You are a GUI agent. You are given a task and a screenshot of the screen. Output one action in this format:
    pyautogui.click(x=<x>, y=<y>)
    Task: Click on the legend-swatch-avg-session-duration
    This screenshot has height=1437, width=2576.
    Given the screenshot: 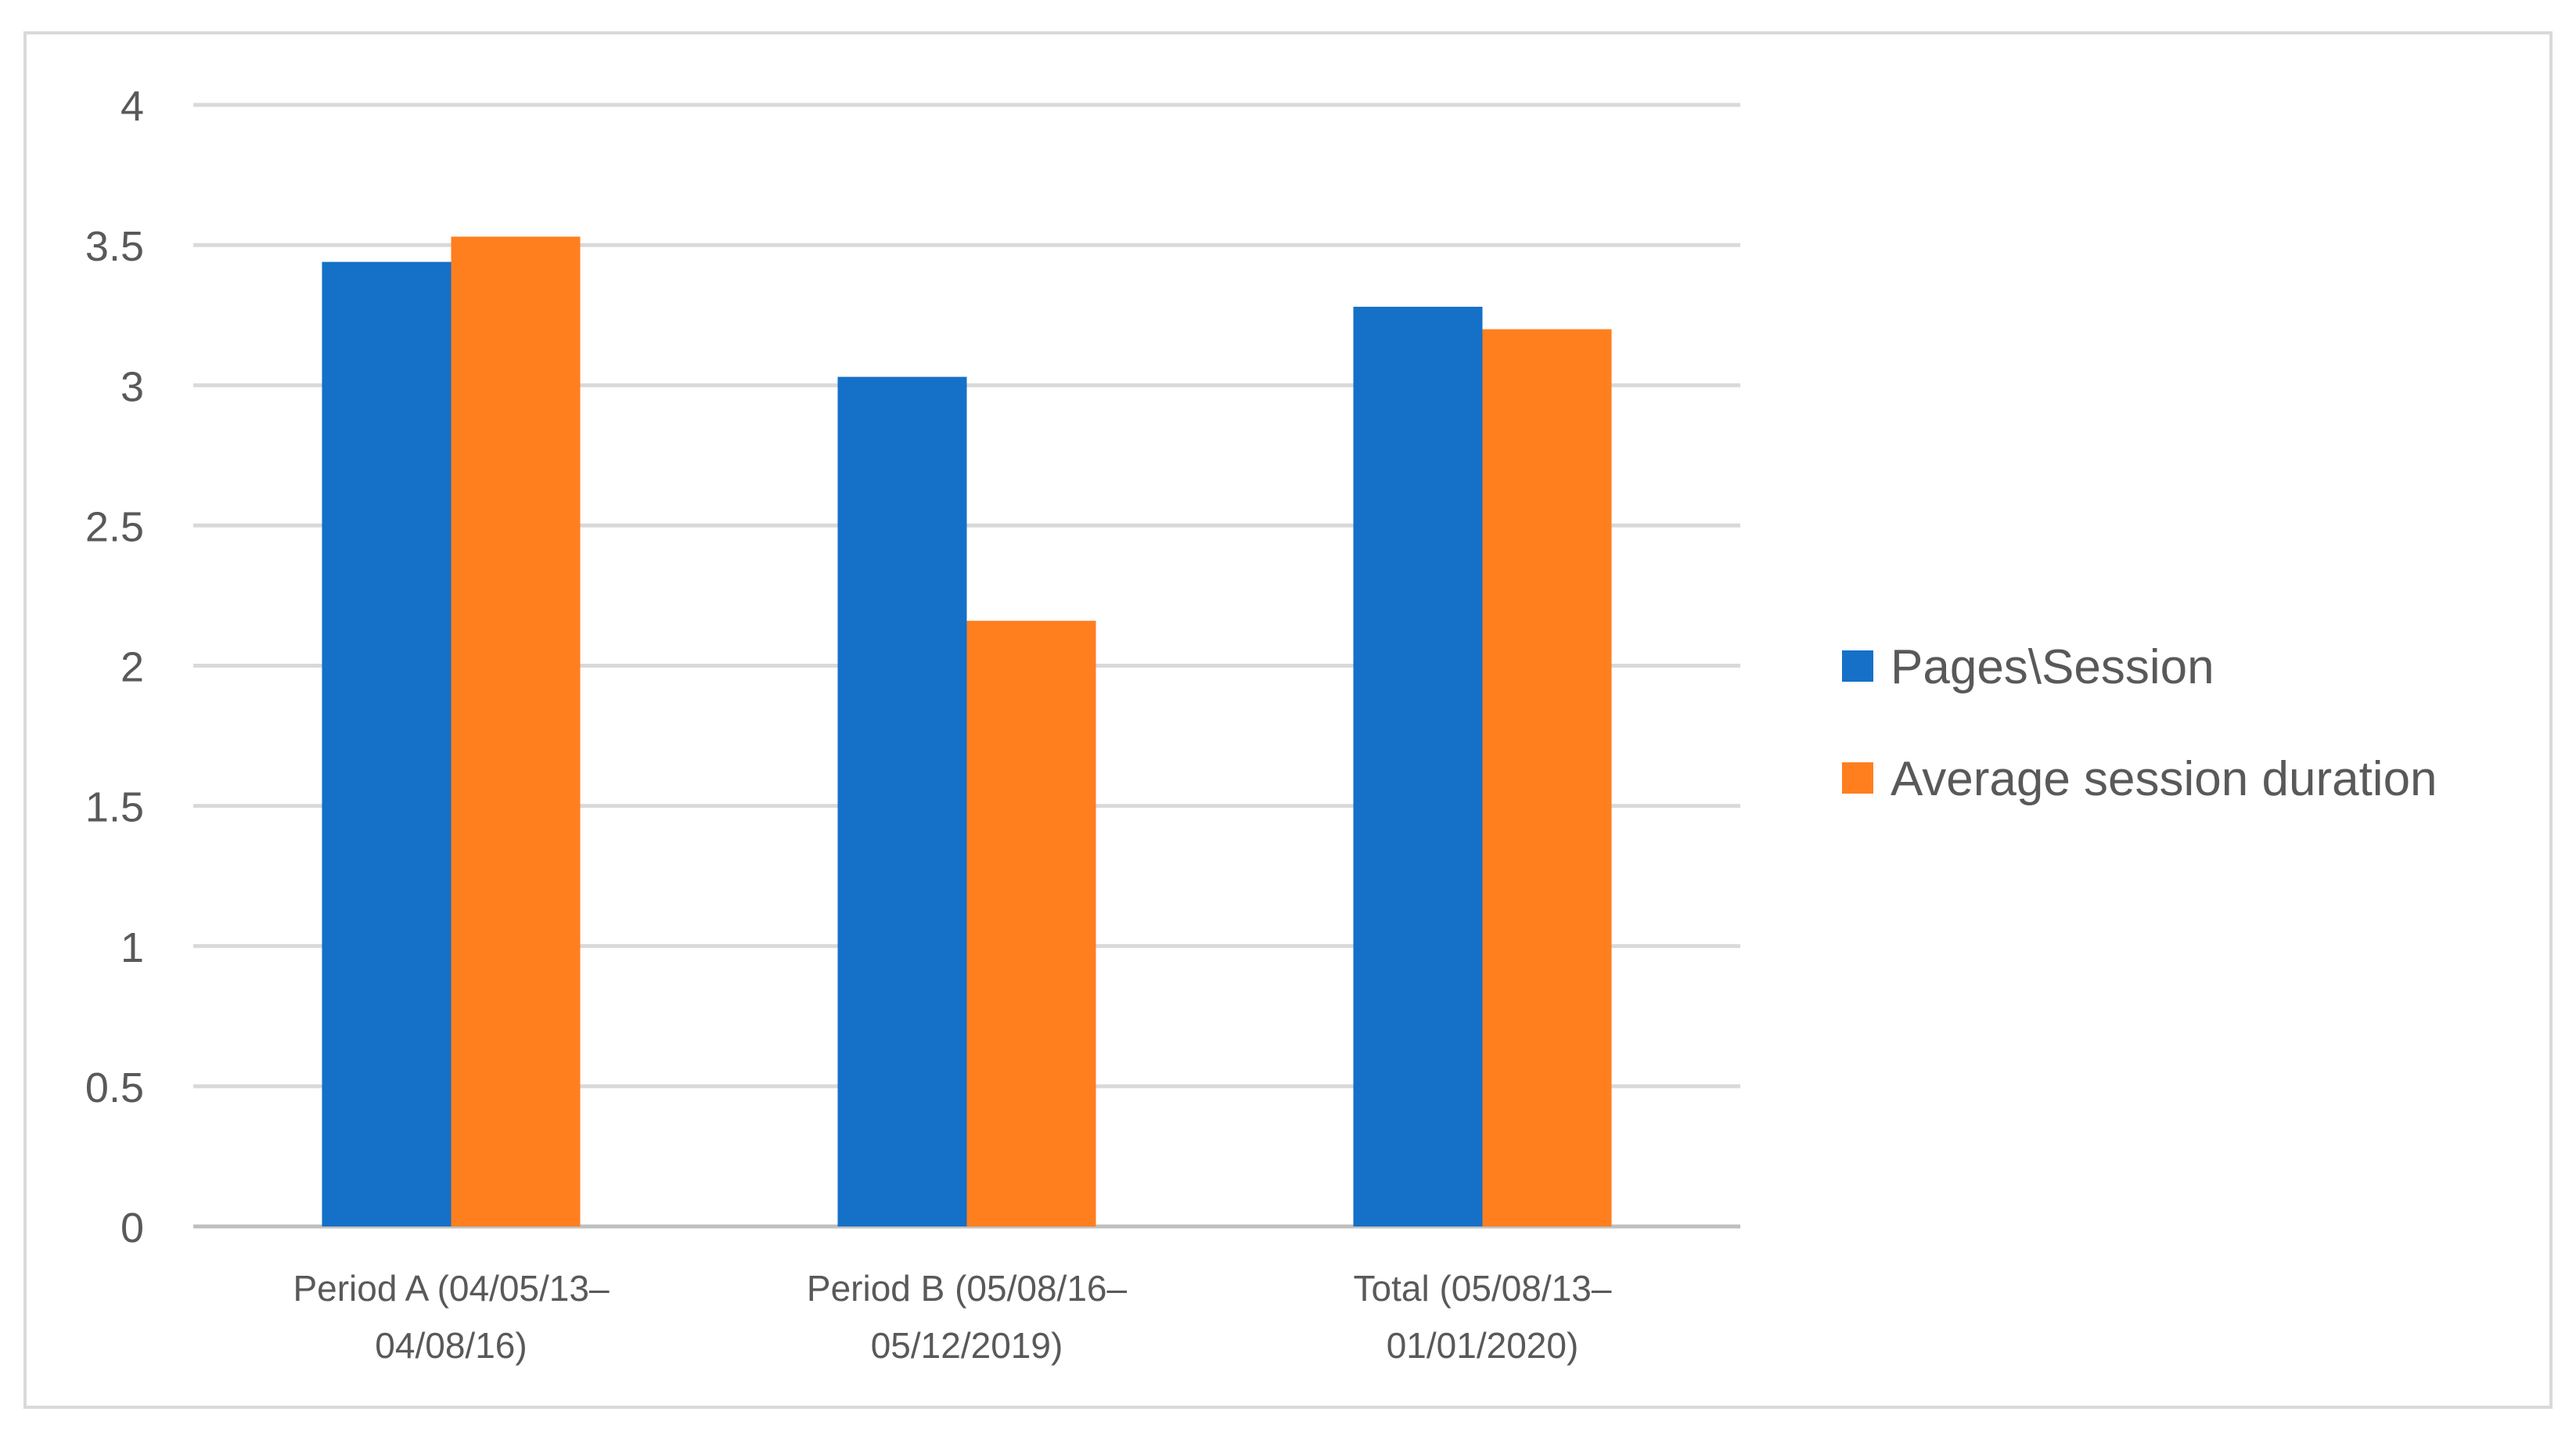 What is the action you would take?
    pyautogui.click(x=1858, y=778)
    